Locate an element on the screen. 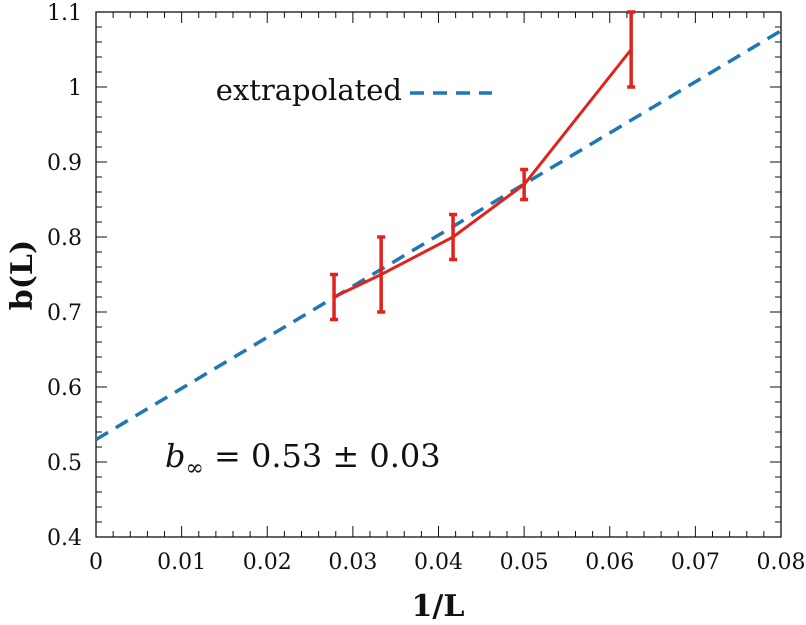 This screenshot has height=625, width=806. legend: extrapolated is located at coordinates (354, 90).